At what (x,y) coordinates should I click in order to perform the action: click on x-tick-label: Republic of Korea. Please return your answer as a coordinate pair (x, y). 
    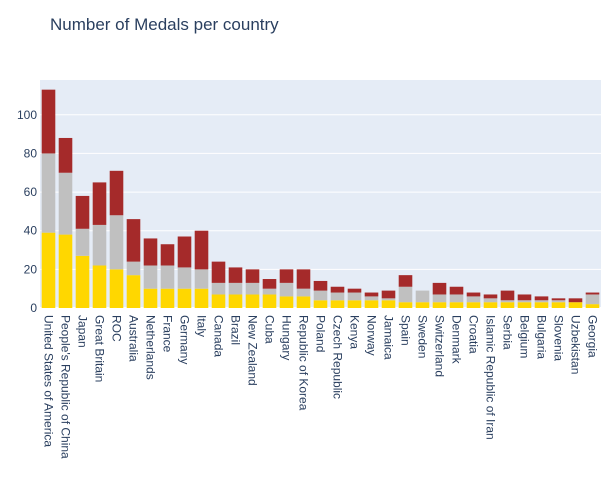
    Looking at the image, I should click on (304, 363).